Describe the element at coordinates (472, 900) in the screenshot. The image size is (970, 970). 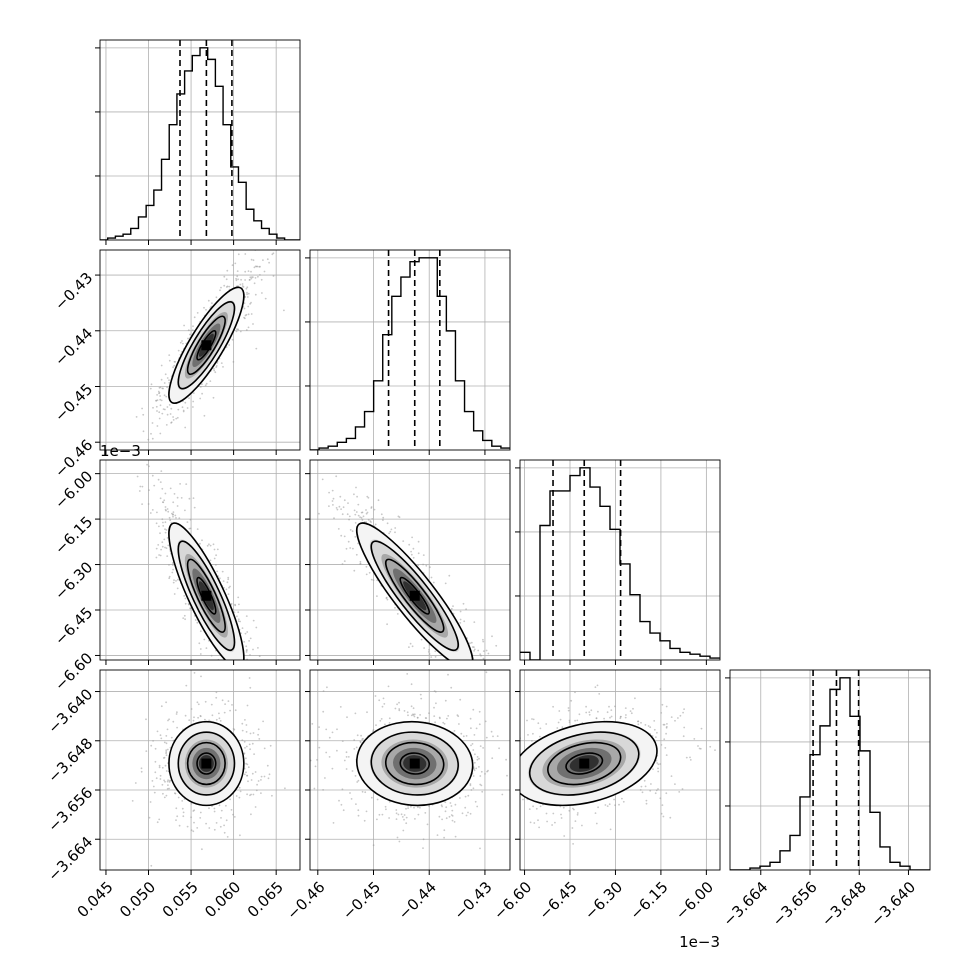
I see `x-tick-label: −0.43` at that location.